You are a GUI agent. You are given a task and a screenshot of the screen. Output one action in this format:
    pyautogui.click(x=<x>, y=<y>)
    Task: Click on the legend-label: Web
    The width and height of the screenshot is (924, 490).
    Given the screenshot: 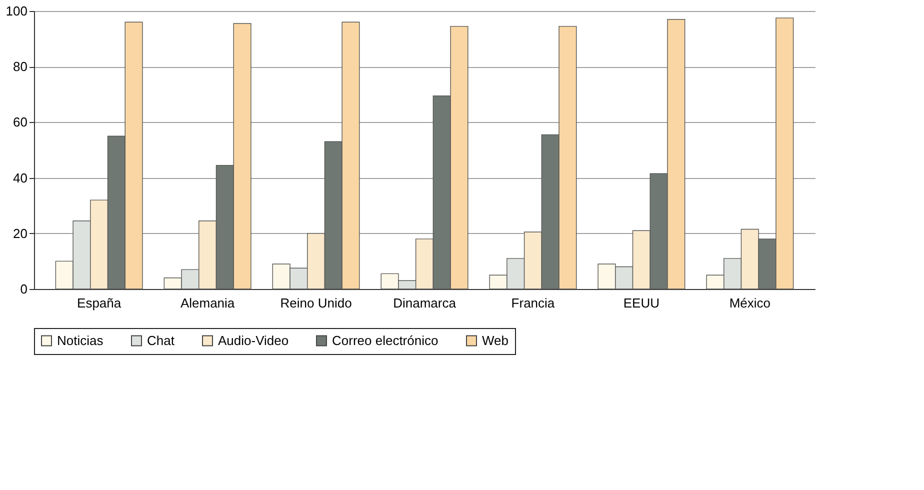 What is the action you would take?
    pyautogui.click(x=495, y=340)
    